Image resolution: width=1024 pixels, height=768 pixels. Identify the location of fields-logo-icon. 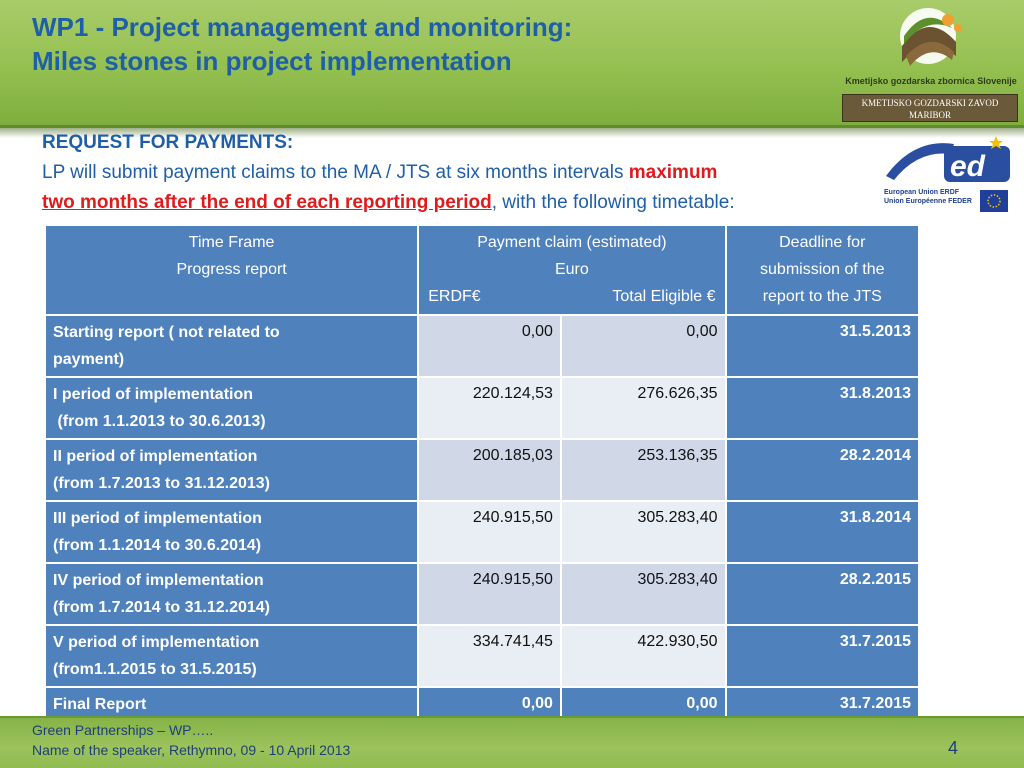
(931, 37).